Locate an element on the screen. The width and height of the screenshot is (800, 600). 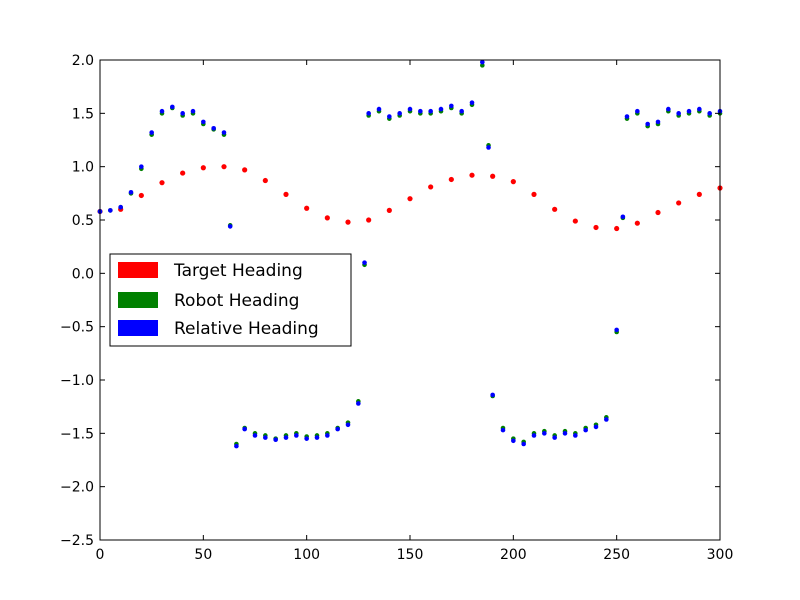
x-tick-label: 150 is located at coordinates (410, 555).